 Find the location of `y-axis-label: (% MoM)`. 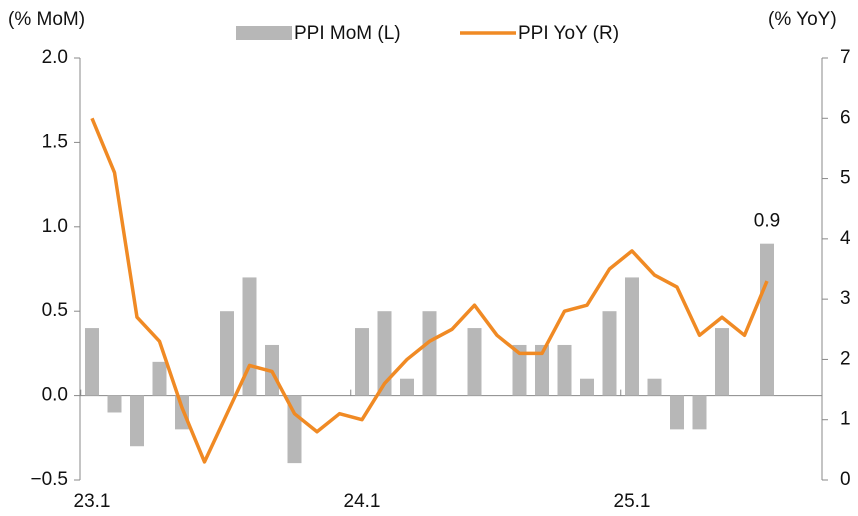

y-axis-label: (% MoM) is located at coordinates (46, 19).